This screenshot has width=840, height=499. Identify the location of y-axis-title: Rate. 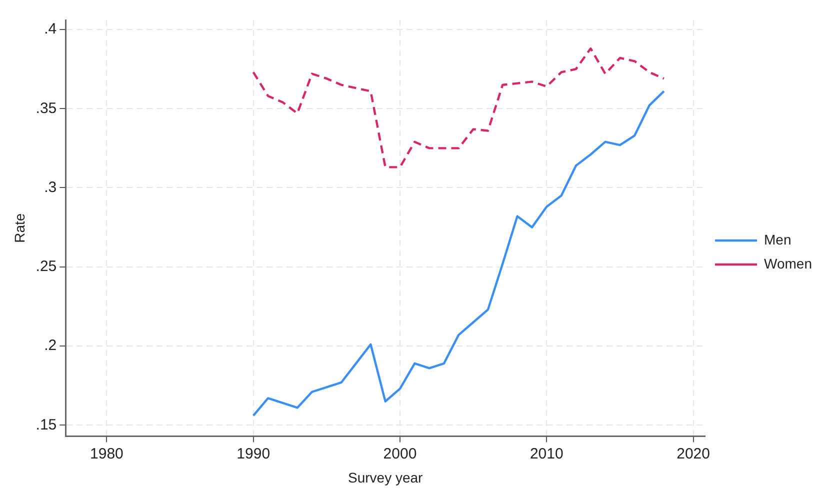
(19, 228).